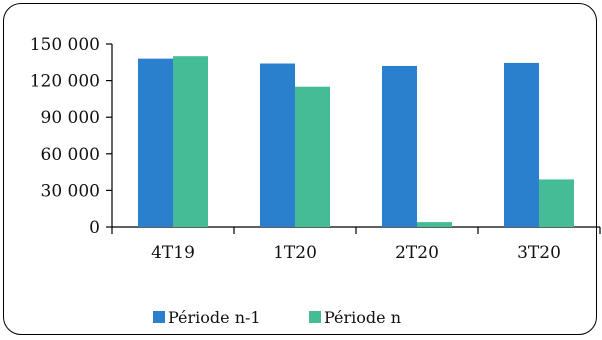 This screenshot has height=340, width=602. Describe the element at coordinates (312, 156) in the screenshot. I see `bar-periode-n-1t20` at that location.